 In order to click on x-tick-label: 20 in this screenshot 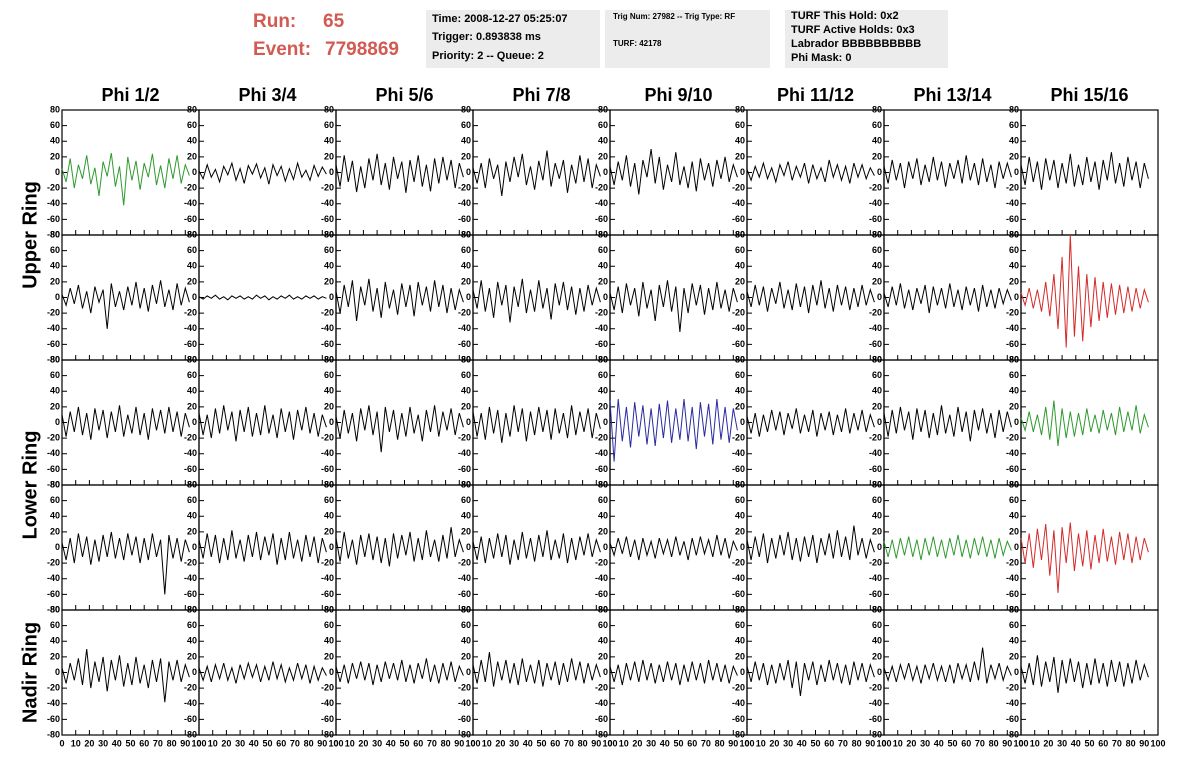, I will do `click(363, 743)`.